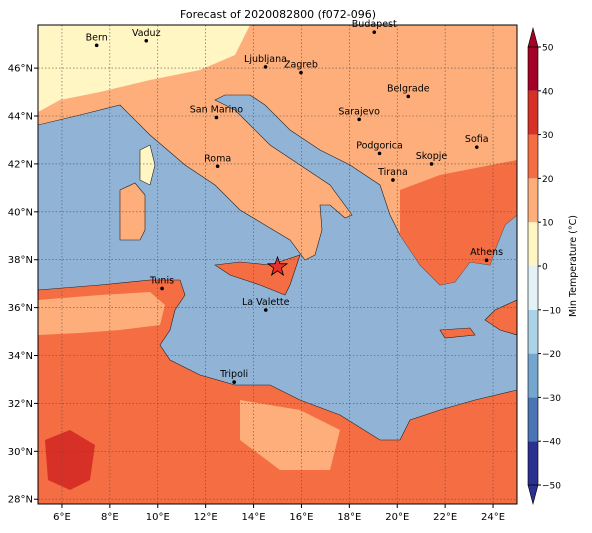  What do you see at coordinates (551, 443) in the screenshot?
I see `colorbar-tick-label: −40` at bounding box center [551, 443].